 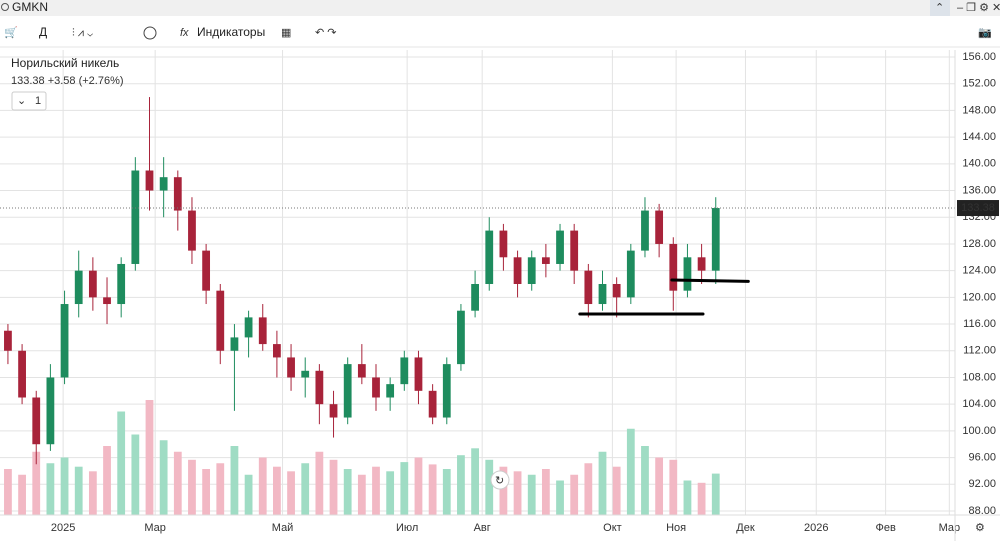 I want to click on window-icons: – ❐ ⚙ ✕, so click(x=978, y=8).